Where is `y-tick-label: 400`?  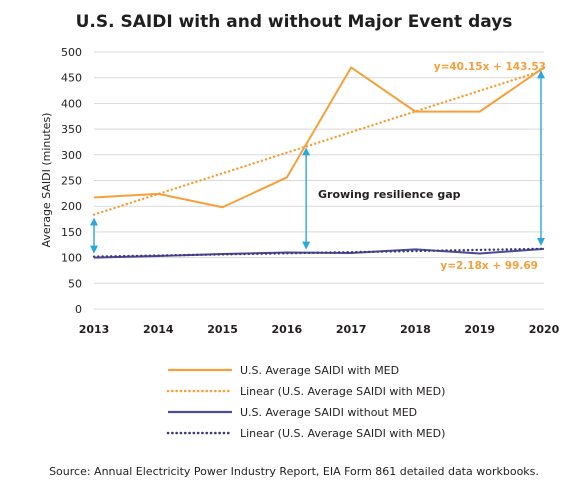
y-tick-label: 400 is located at coordinates (71, 103).